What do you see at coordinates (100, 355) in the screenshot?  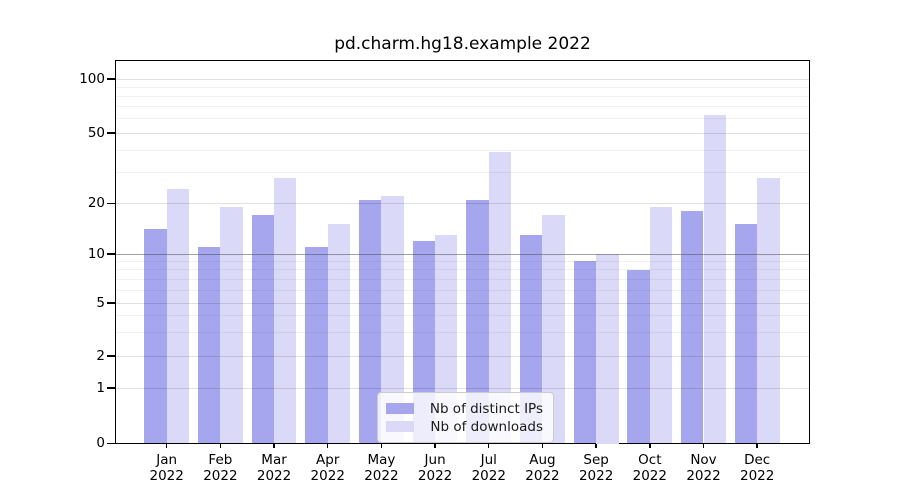 I see `y-axis-tick-label-2: 2` at bounding box center [100, 355].